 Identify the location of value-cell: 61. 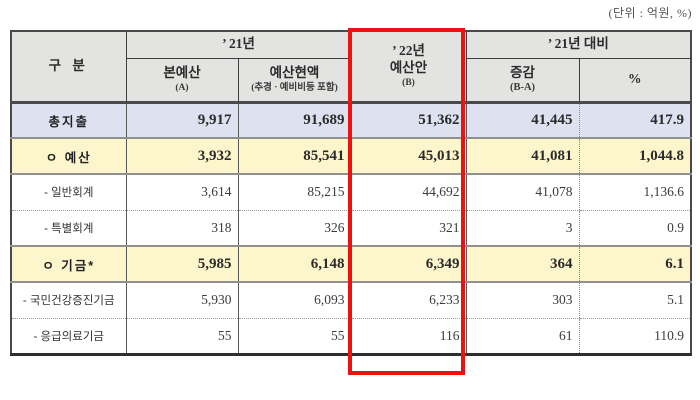
(522, 337).